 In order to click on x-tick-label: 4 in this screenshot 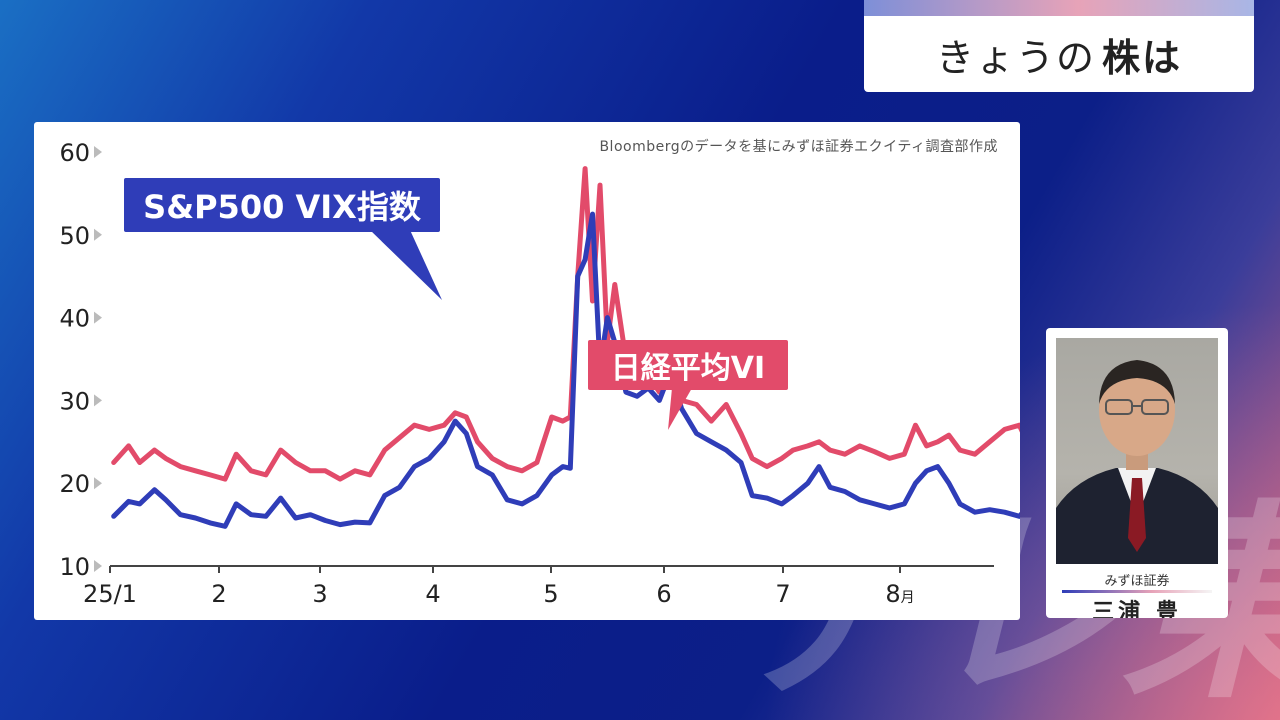, I will do `click(432, 594)`.